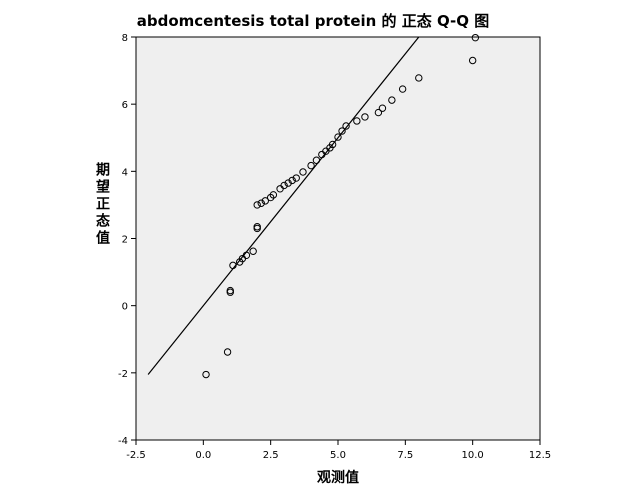 Image resolution: width=626 pixels, height=501 pixels. Describe the element at coordinates (136, 455) in the screenshot. I see `x-tick-label: -2.5` at that location.